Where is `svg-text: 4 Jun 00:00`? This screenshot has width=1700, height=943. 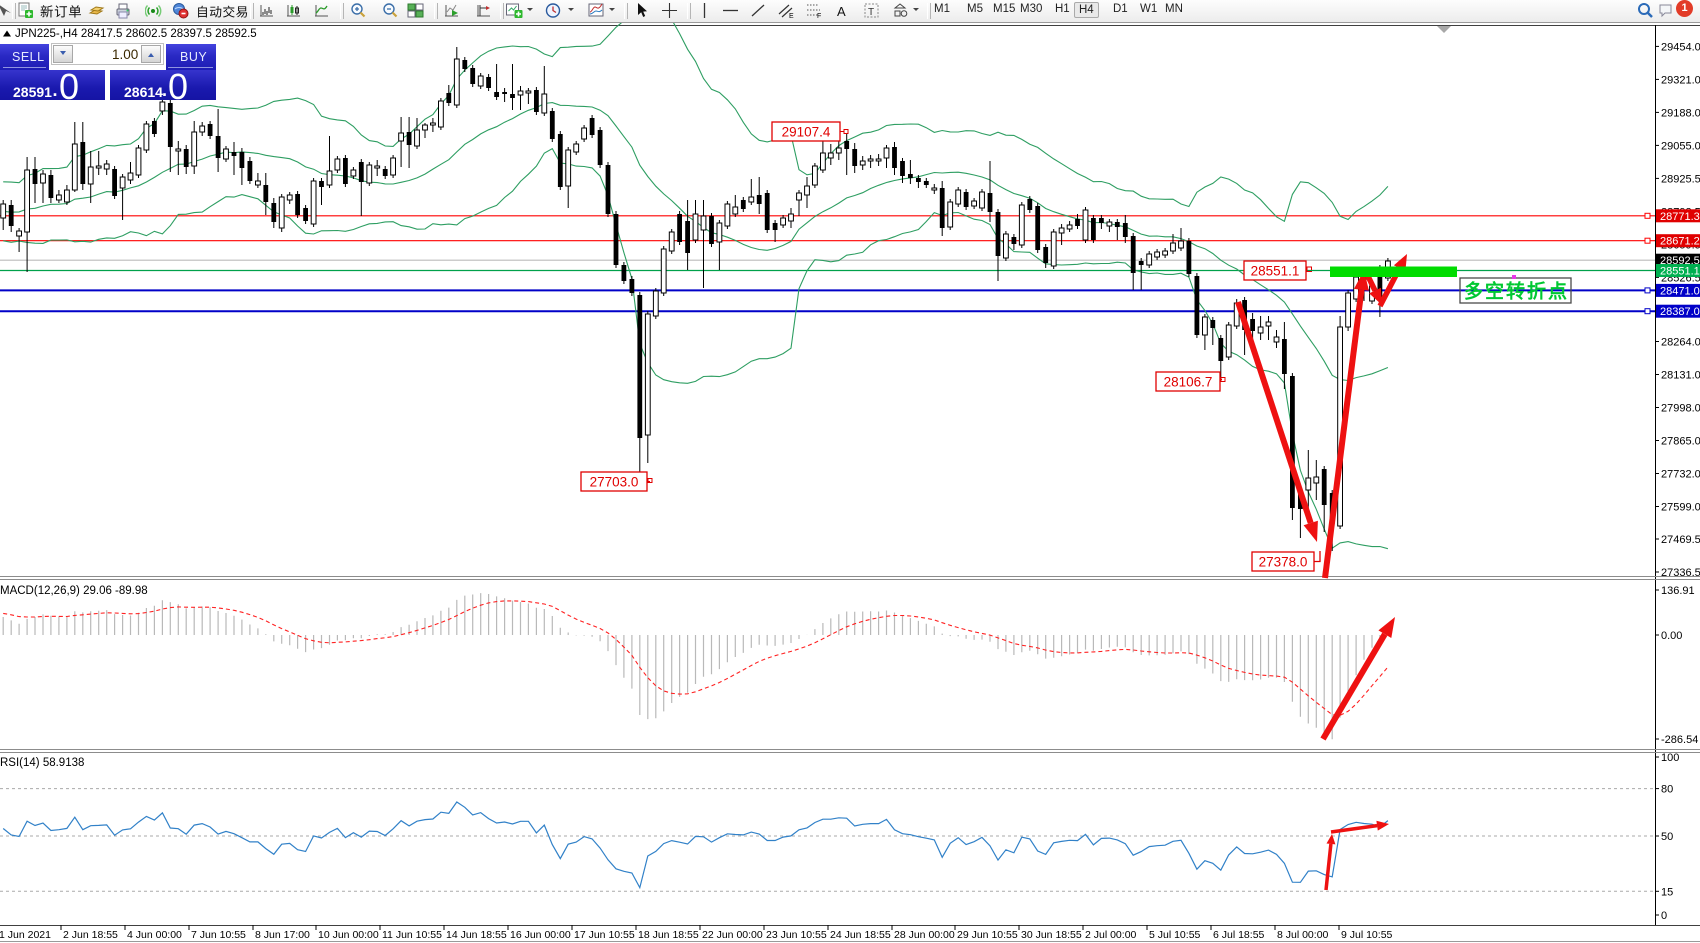 svg-text: 4 Jun 00:00 is located at coordinates (154, 935).